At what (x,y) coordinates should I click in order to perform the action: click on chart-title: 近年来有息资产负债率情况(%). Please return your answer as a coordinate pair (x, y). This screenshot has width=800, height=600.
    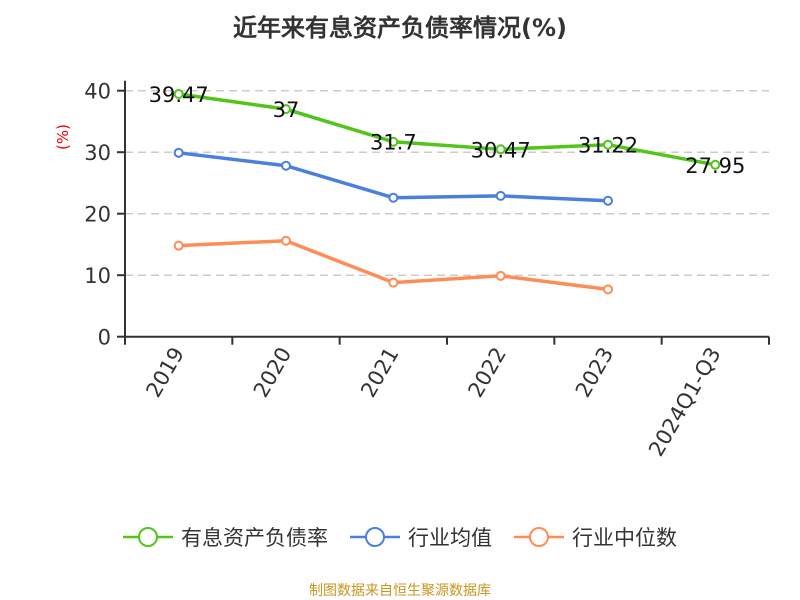
    Looking at the image, I should click on (400, 28).